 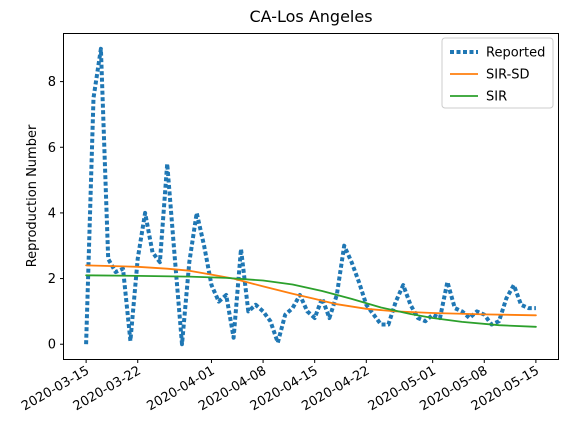 What do you see at coordinates (52, 279) in the screenshot?
I see `y-tick-label: 2` at bounding box center [52, 279].